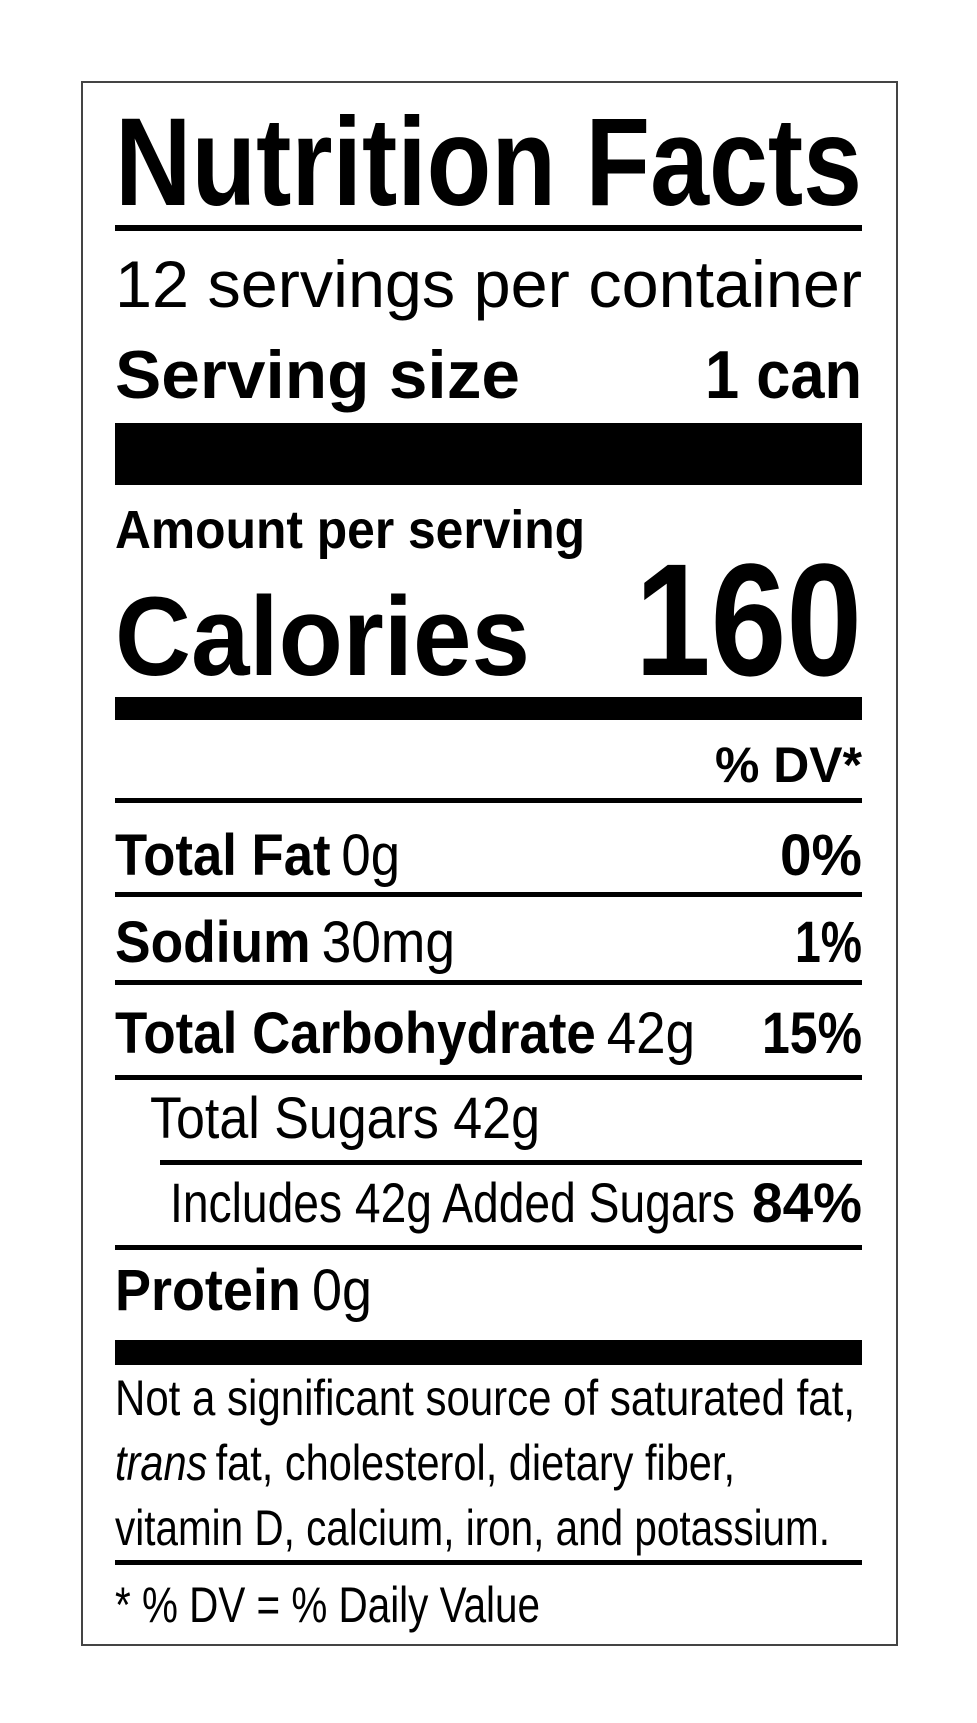 Image resolution: width=977 pixels, height=1723 pixels. What do you see at coordinates (472, 1528) in the screenshot?
I see `footnote-line: vitamin D, calcium, iron, and potassium.` at bounding box center [472, 1528].